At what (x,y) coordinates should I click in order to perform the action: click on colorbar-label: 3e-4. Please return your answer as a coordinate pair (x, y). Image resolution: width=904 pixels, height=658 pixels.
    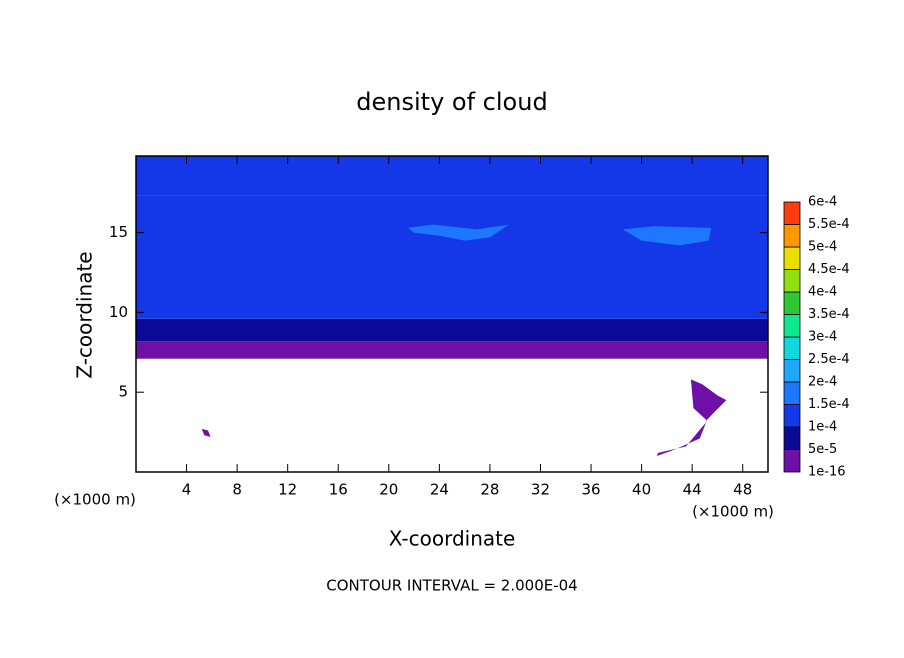
    Looking at the image, I should click on (822, 337).